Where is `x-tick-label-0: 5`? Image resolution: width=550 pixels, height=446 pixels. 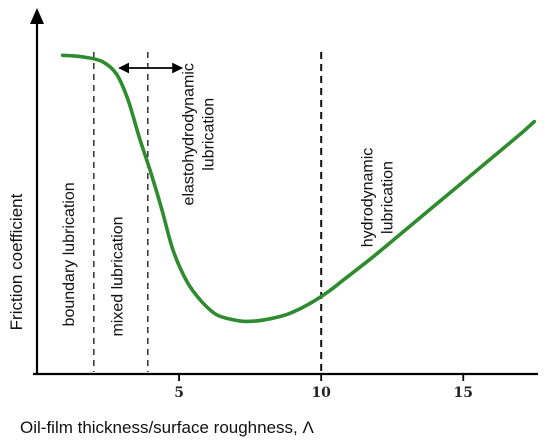
x-tick-label-0: 5 is located at coordinates (179, 393).